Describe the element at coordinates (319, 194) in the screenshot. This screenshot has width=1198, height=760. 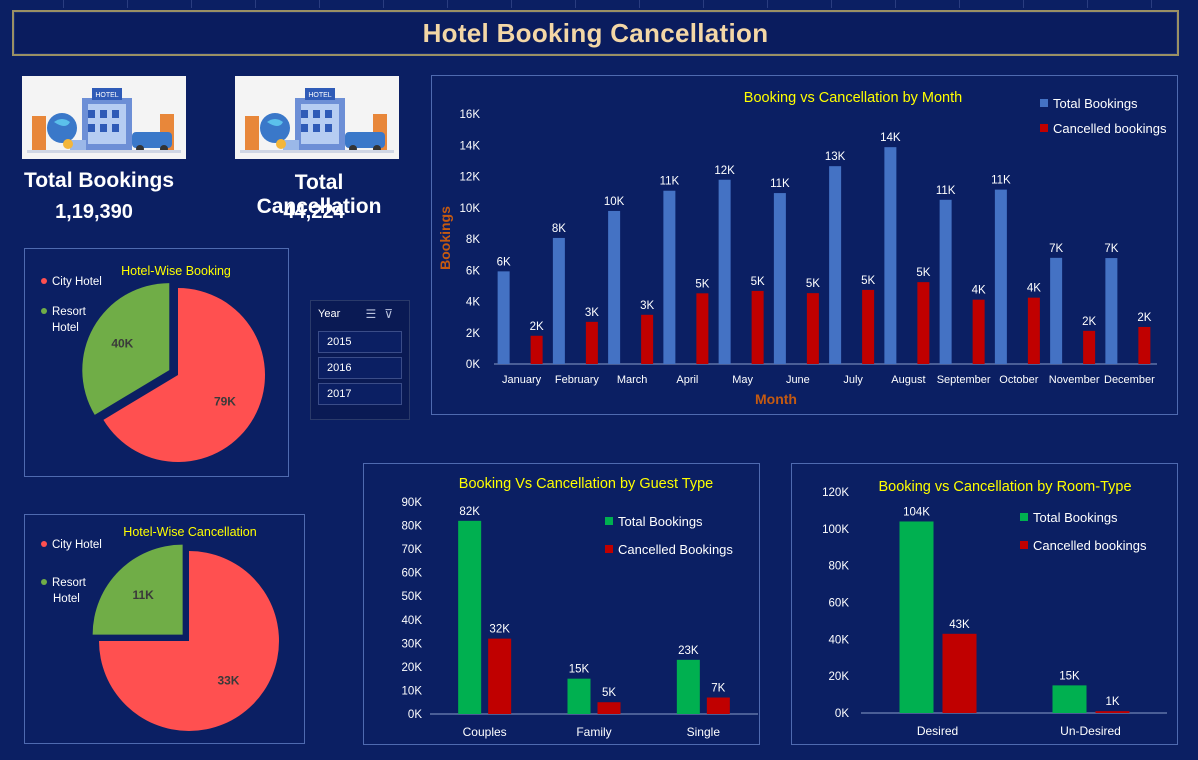
I see `total-cancellation-label: Total Cancellation` at that location.